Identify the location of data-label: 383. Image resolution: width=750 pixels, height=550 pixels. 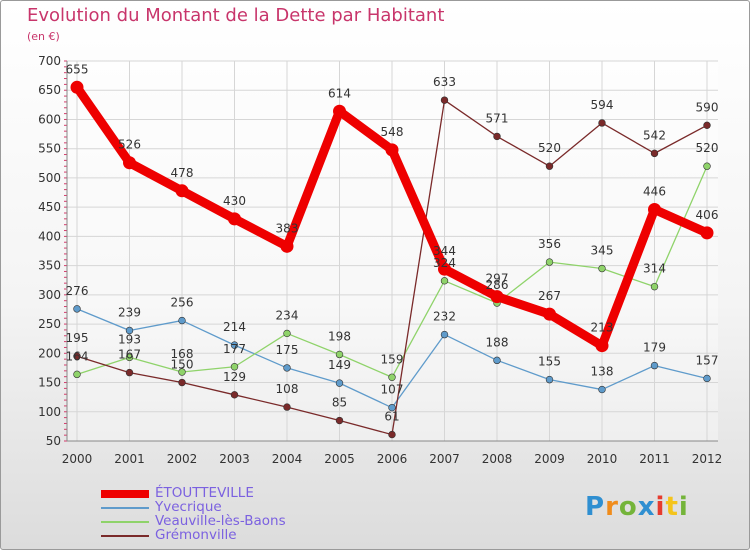
(287, 228).